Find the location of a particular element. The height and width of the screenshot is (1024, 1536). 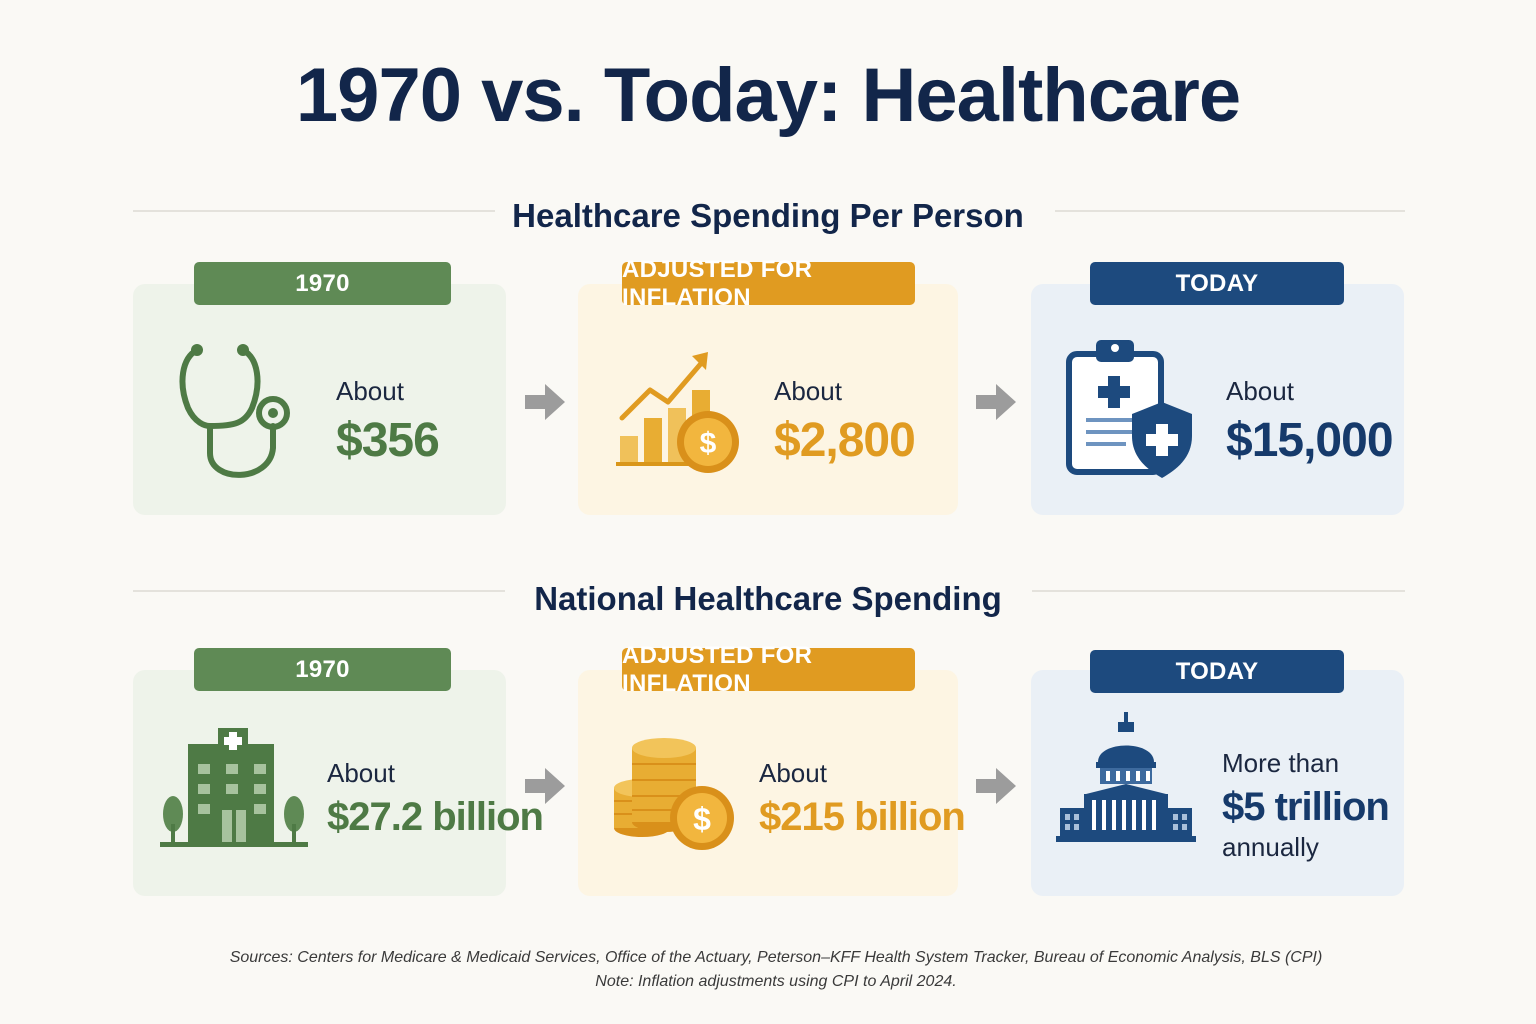

card-text: About $215 billion is located at coordinates (862, 799).